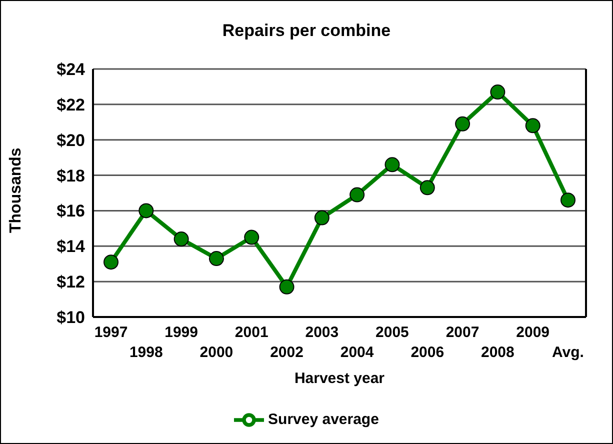 The image size is (613, 444). What do you see at coordinates (497, 352) in the screenshot?
I see `x-tick-label: 2008` at bounding box center [497, 352].